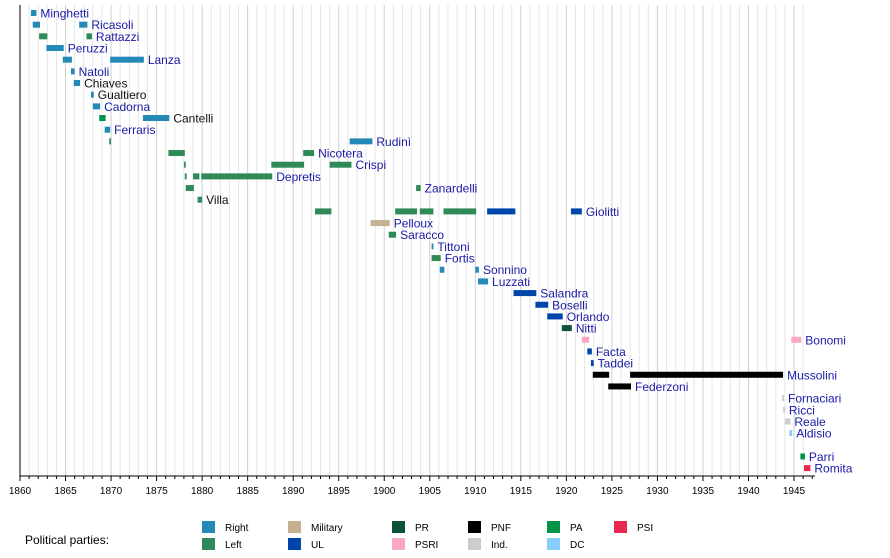  I want to click on x-tick-label: 1860, so click(20, 491).